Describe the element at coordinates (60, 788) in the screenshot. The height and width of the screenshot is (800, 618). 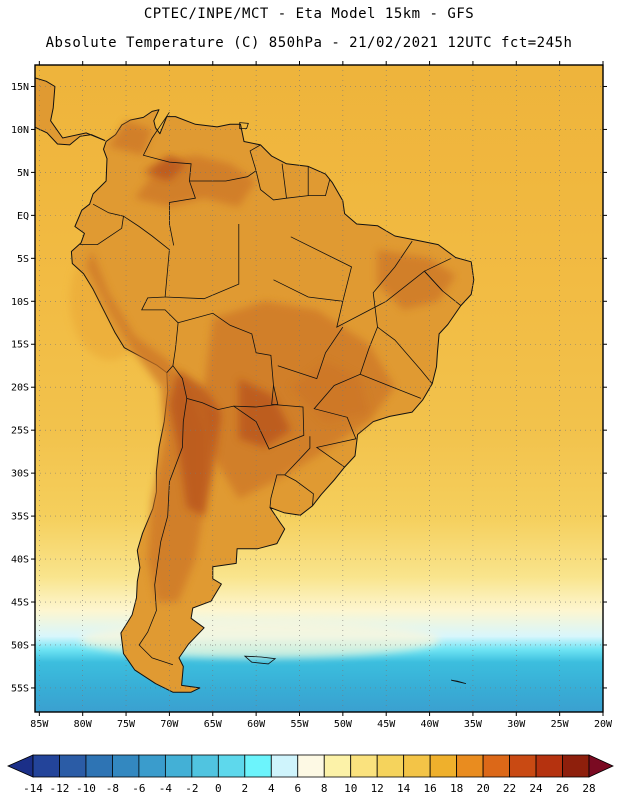
I see `colorbar-label: -12` at that location.